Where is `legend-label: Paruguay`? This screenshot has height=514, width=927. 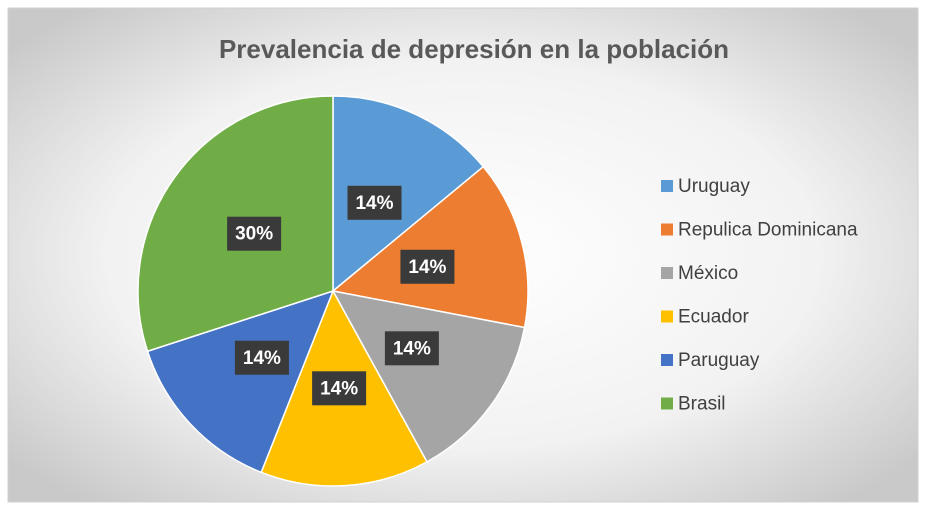
legend-label: Paruguay is located at coordinates (719, 360).